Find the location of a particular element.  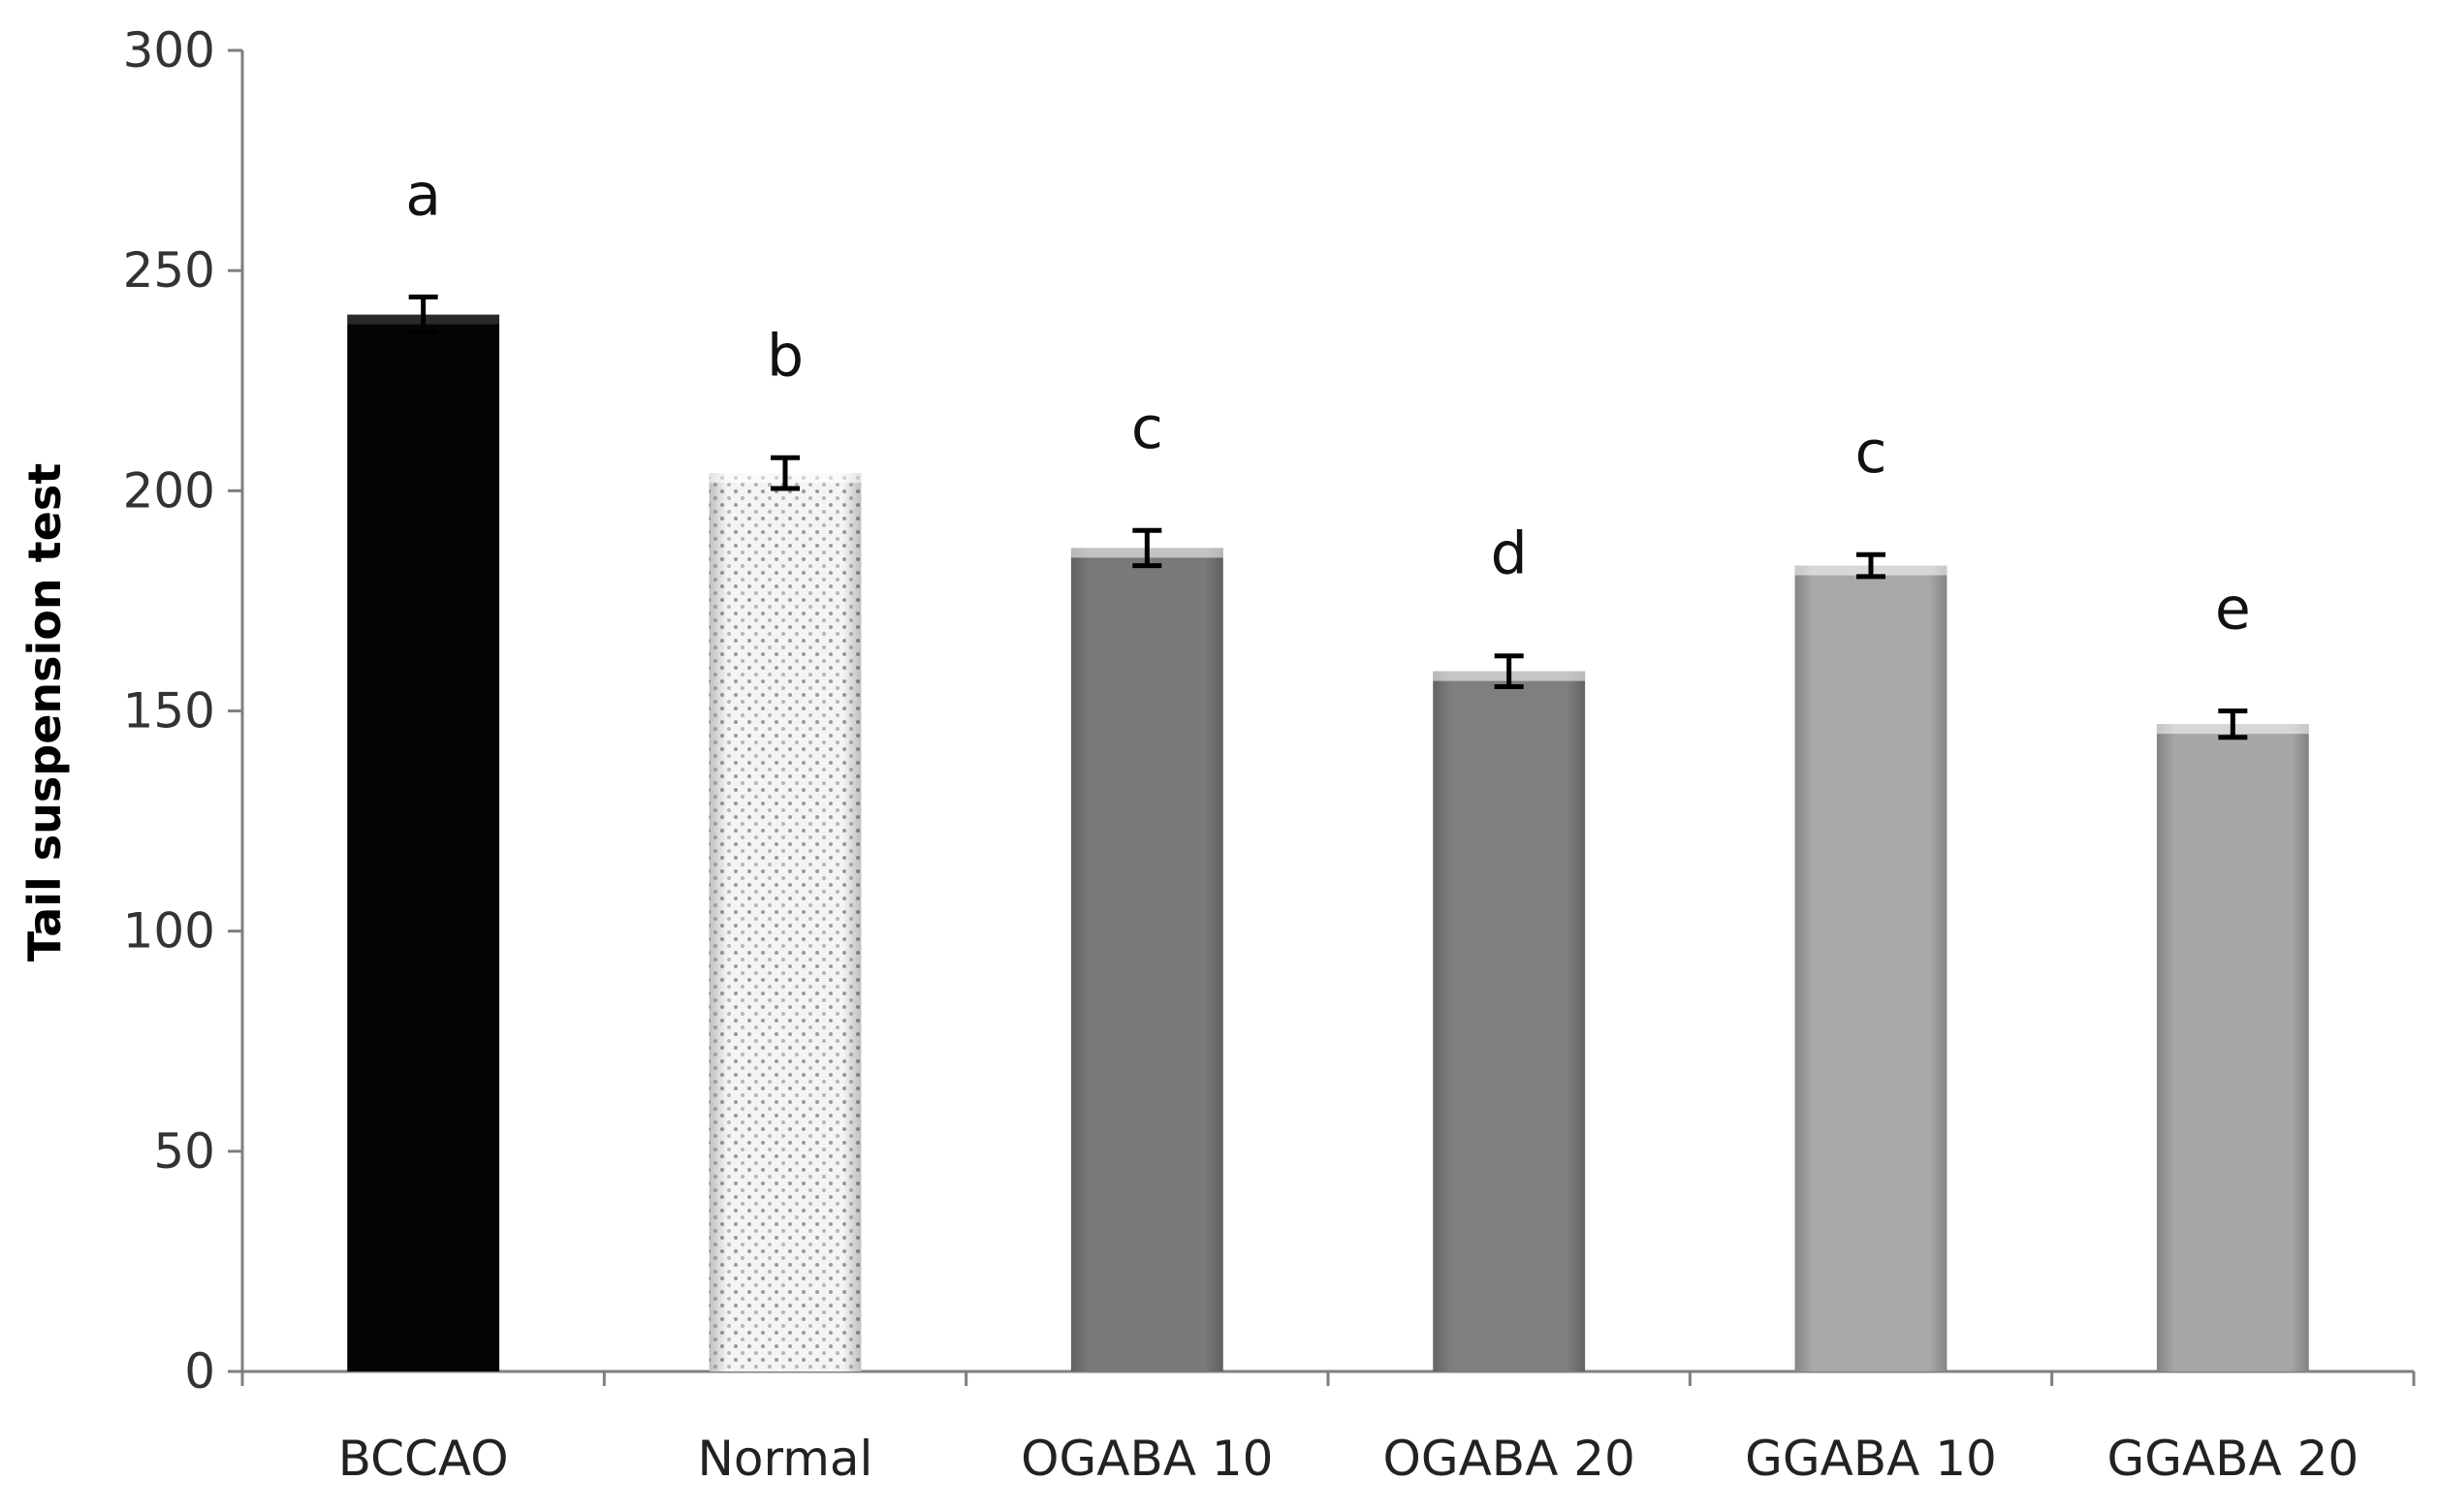

x-category-label: GGABA 10 is located at coordinates (1871, 1459).